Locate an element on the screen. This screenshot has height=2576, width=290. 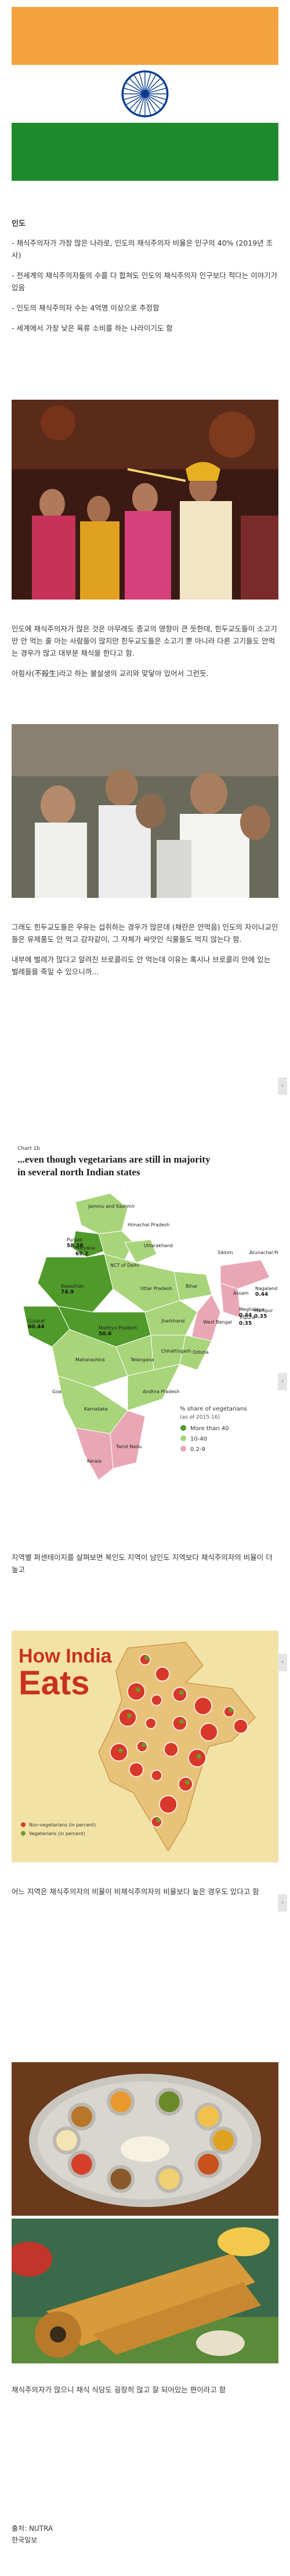
state-label: Maharashtra is located at coordinates (90, 1360).